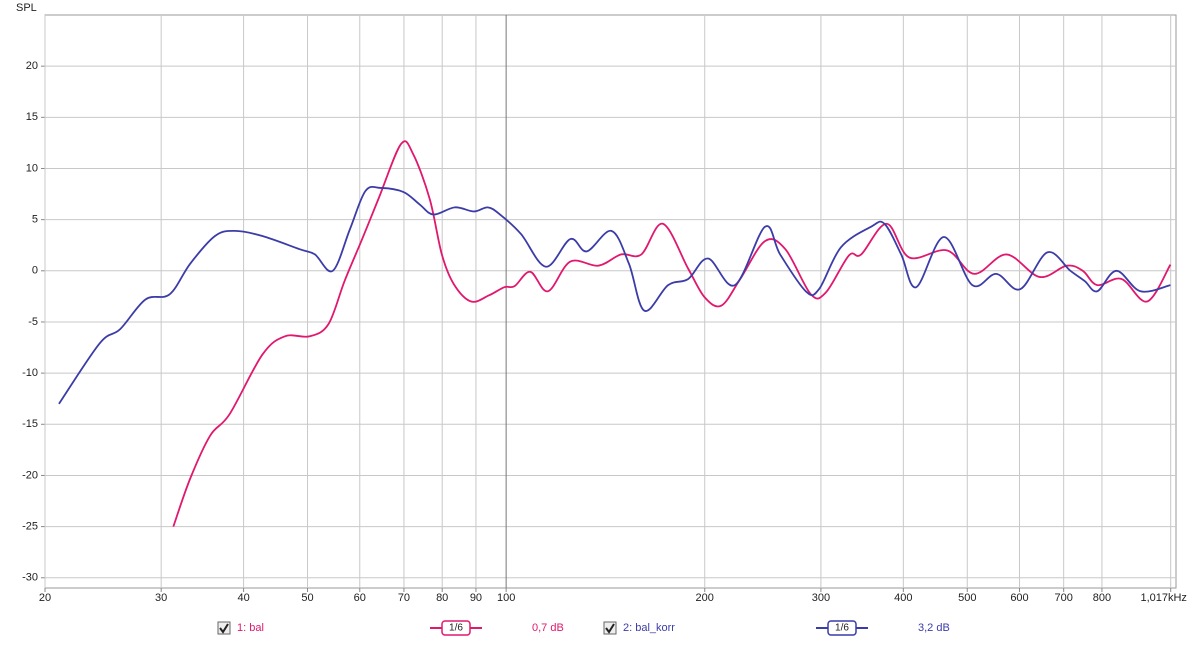 Image resolution: width=1200 pixels, height=647 pixels. What do you see at coordinates (776, 628) in the screenshot?
I see `legend-item: 2: bal_korr 1/6 3,2 dB` at bounding box center [776, 628].